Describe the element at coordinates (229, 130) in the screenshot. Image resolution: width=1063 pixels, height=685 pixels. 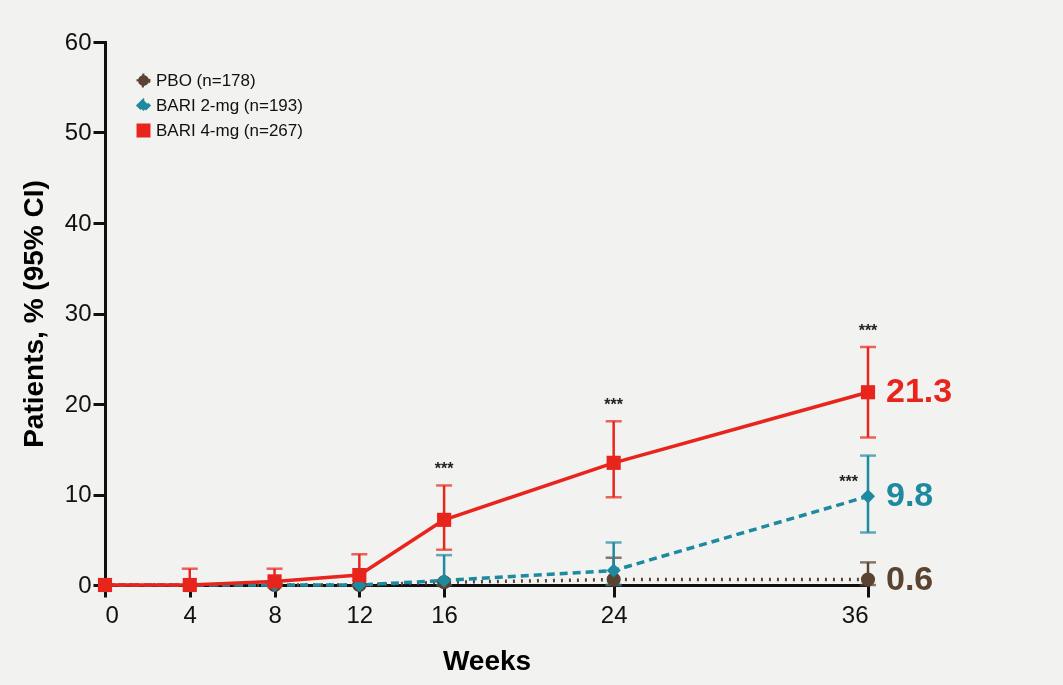
I see `legend-label: BARI 4-mg (n=267)` at that location.